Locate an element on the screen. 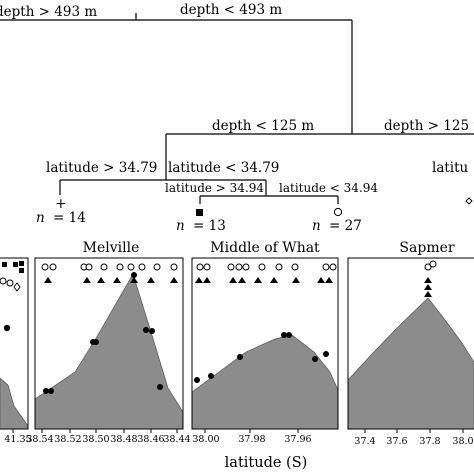 Image resolution: width=474 pixels, height=474 pixels. tick-label: 37.4 is located at coordinates (364, 441).